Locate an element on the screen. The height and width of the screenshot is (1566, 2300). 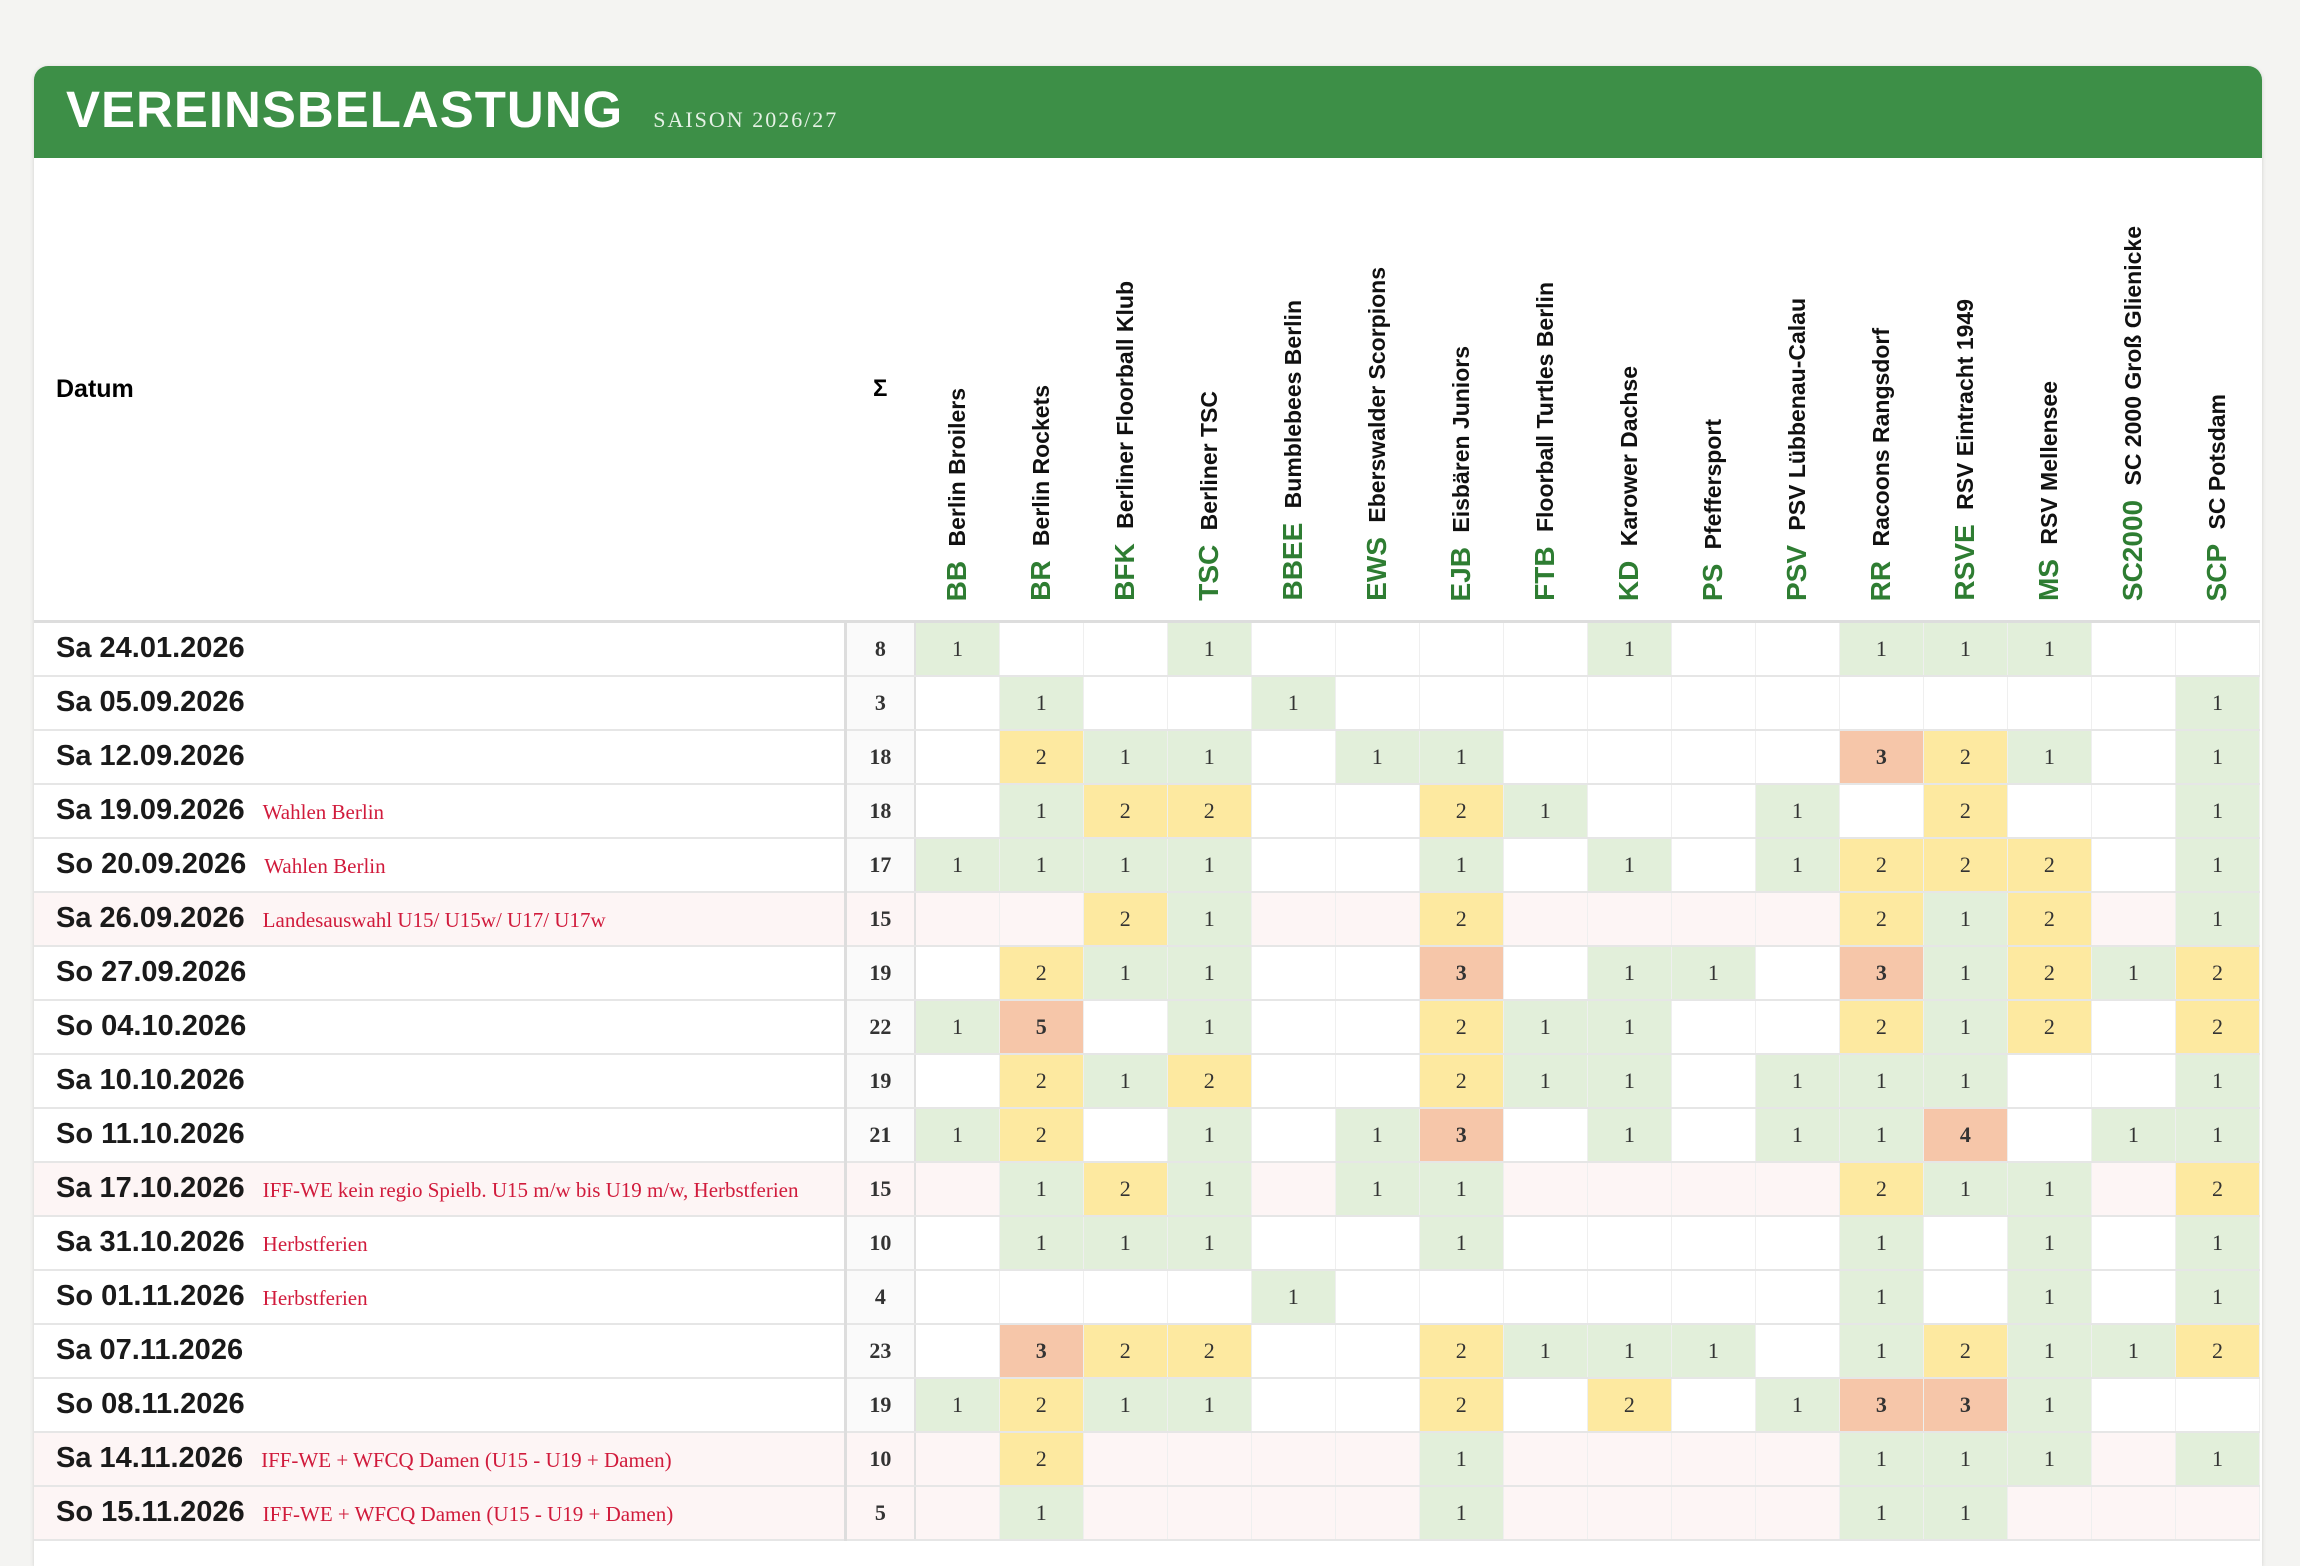
date-cell: Sa 31.10.2026 Herbstferien is located at coordinates (440, 1243).